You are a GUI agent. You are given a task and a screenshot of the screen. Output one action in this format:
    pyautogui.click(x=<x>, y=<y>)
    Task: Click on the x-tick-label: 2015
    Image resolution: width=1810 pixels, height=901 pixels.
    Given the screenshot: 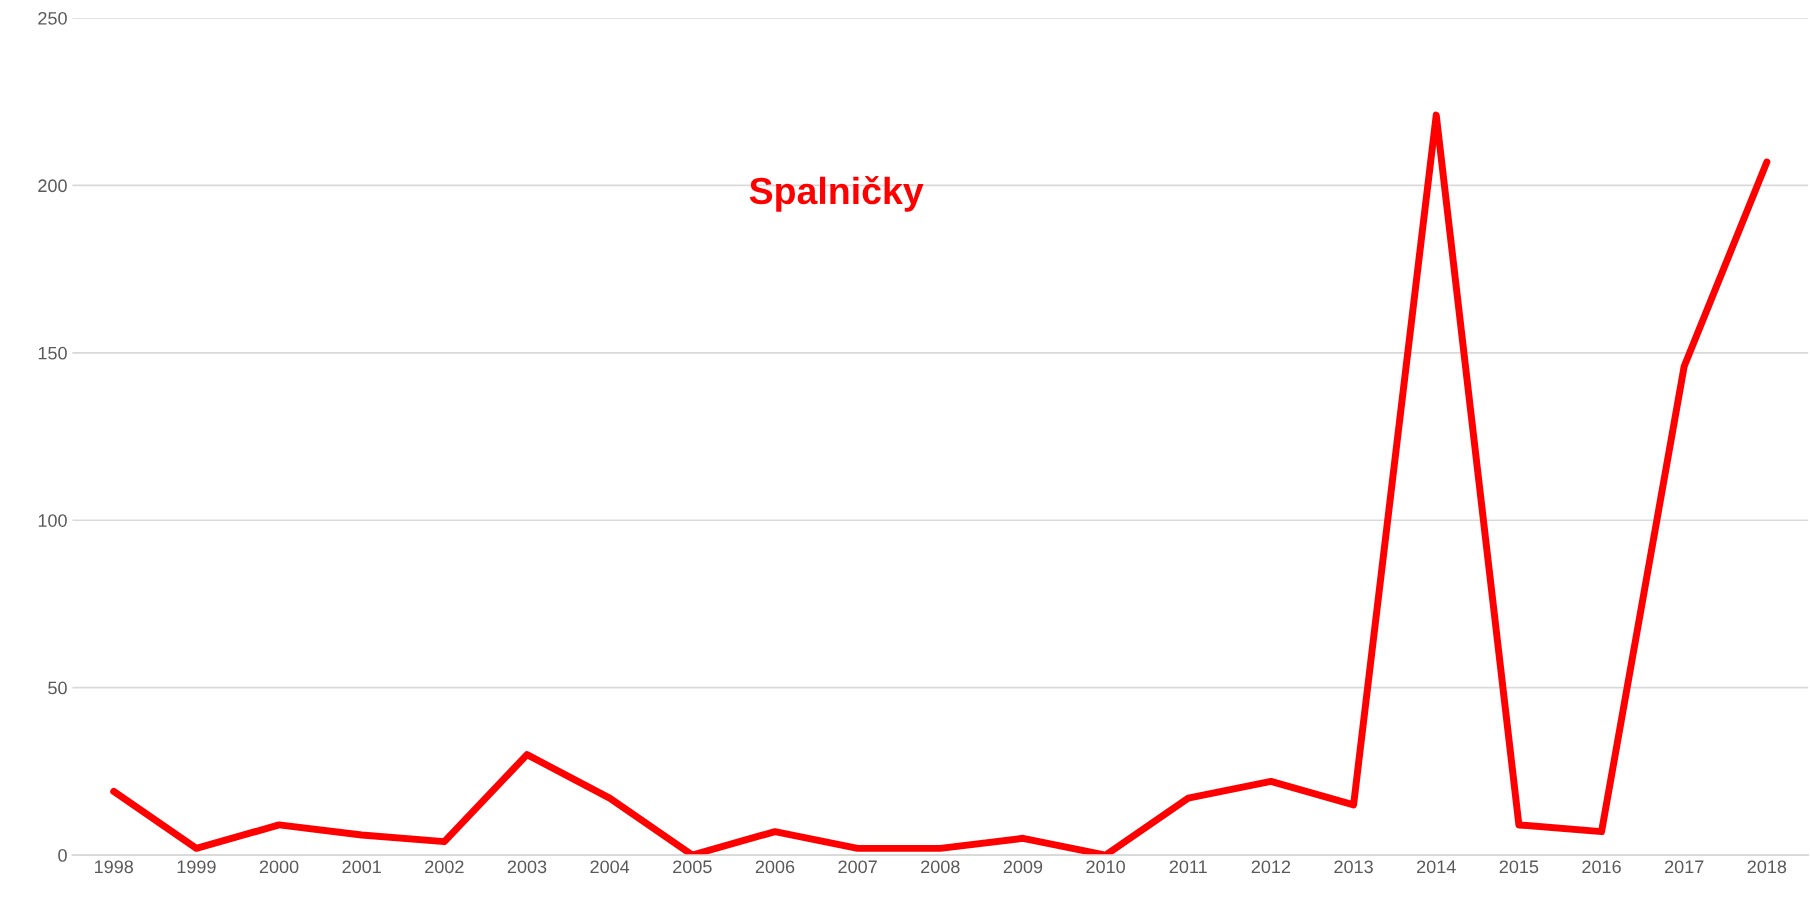 What is the action you would take?
    pyautogui.click(x=1519, y=867)
    